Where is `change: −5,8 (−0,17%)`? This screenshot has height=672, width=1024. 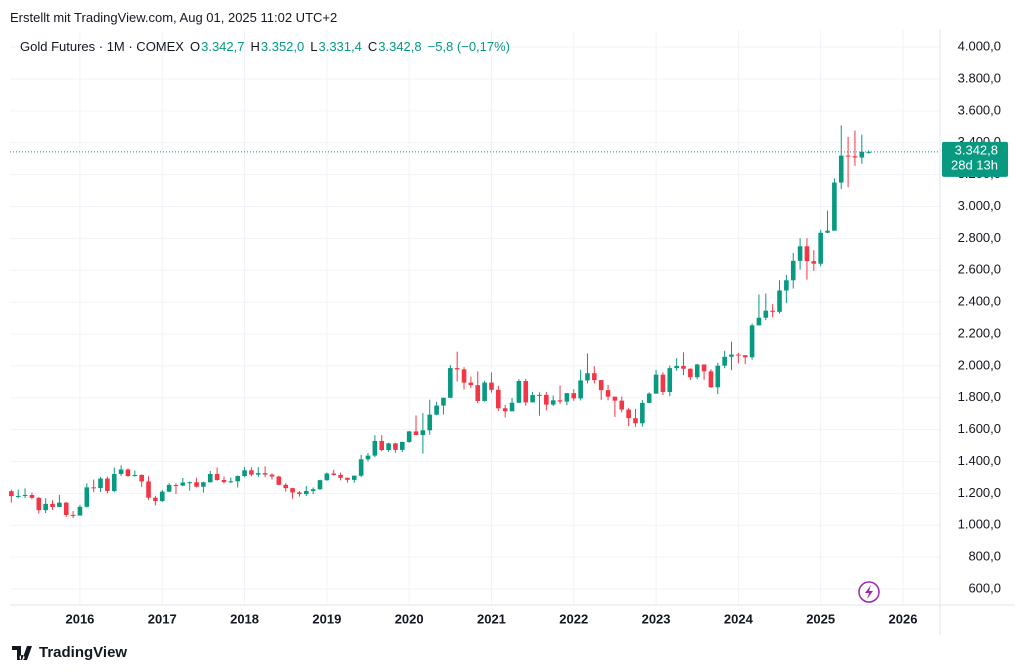 change: −5,8 (−0,17%) is located at coordinates (469, 46).